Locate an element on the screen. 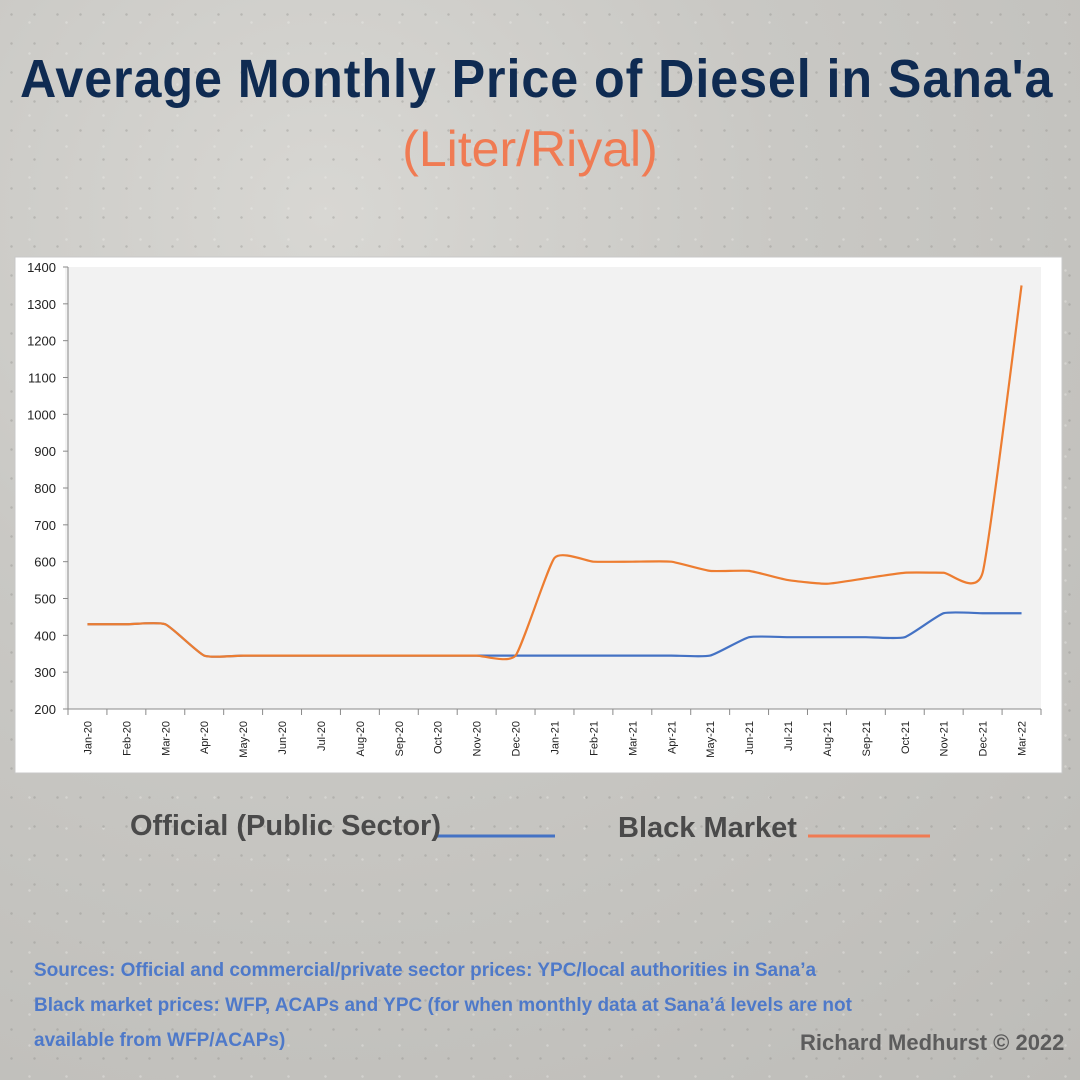  x-tick-label: Apr-21 is located at coordinates (672, 737).